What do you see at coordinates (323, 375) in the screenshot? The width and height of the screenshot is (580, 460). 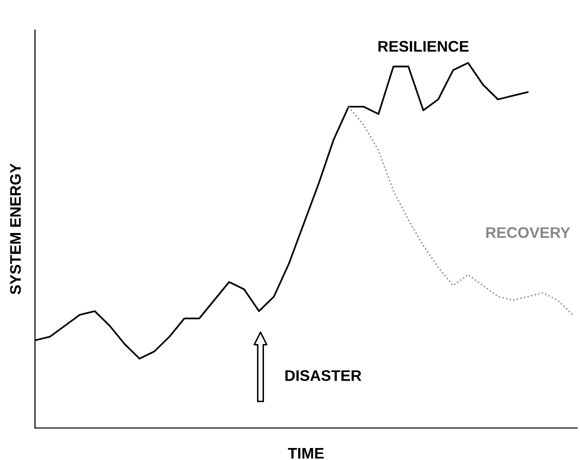 I see `annotation: DISASTER` at bounding box center [323, 375].